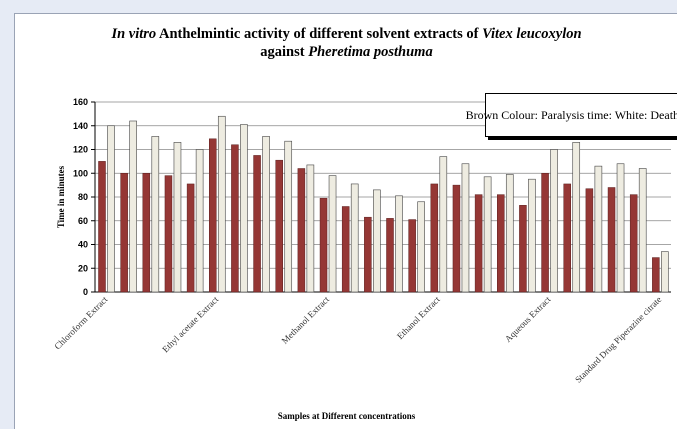 The image size is (677, 429). I want to click on x-category-label: Aqueous Extract, so click(528, 319).